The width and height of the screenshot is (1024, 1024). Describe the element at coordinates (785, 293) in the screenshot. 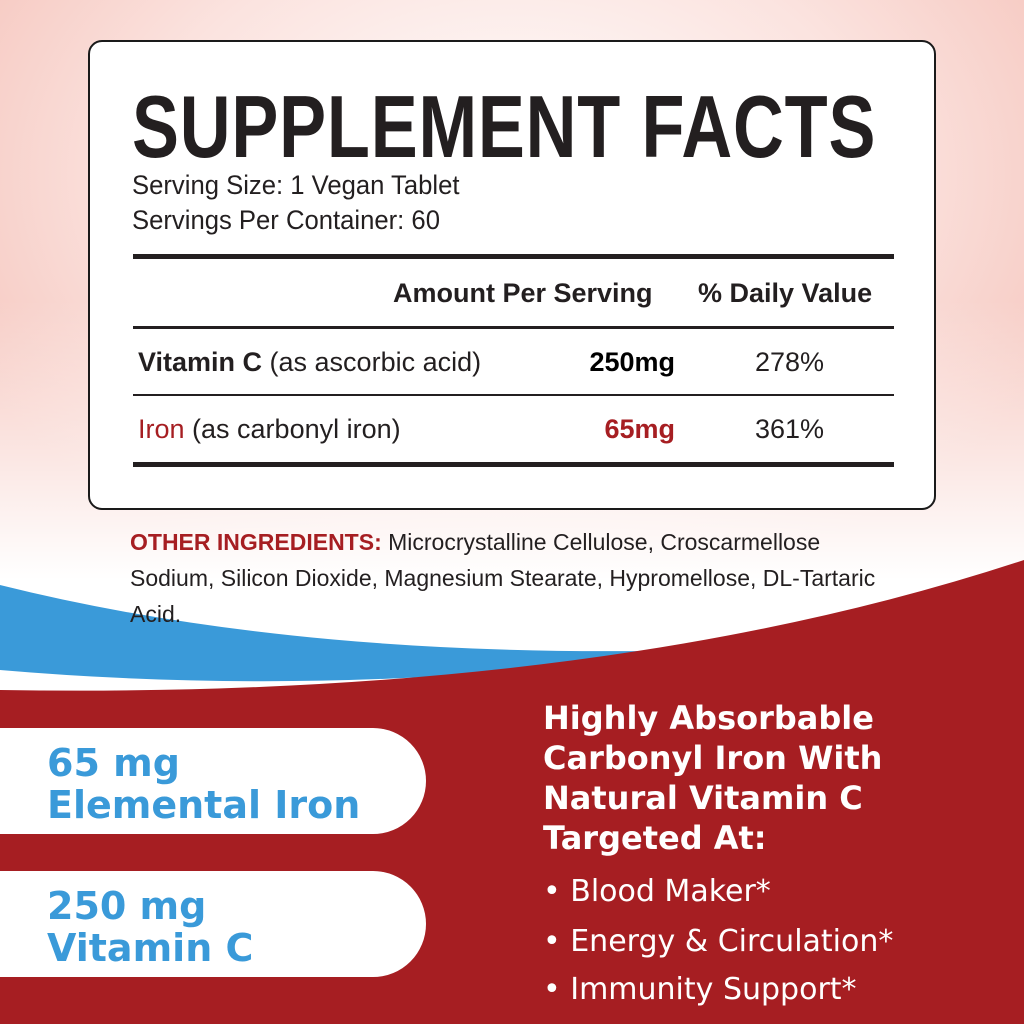

I see `header-daily-value: % Daily Value` at that location.